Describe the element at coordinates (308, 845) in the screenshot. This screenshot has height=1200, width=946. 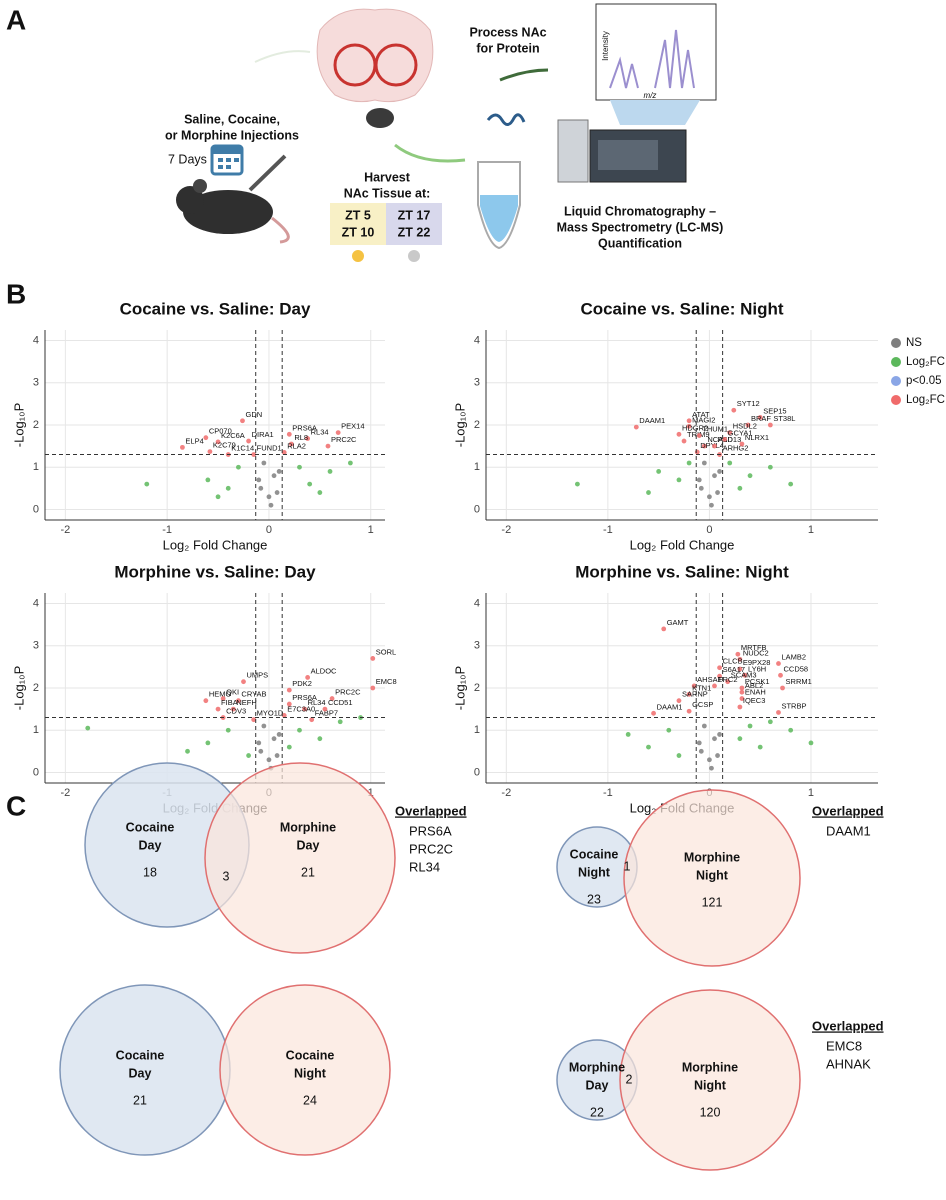
I see `venn-label: Day` at that location.